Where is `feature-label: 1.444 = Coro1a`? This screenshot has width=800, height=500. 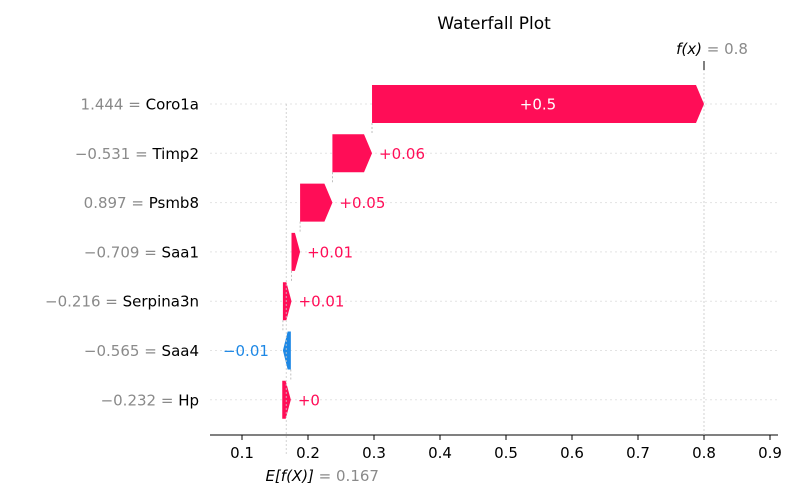 feature-label: 1.444 = Coro1a is located at coordinates (140, 105).